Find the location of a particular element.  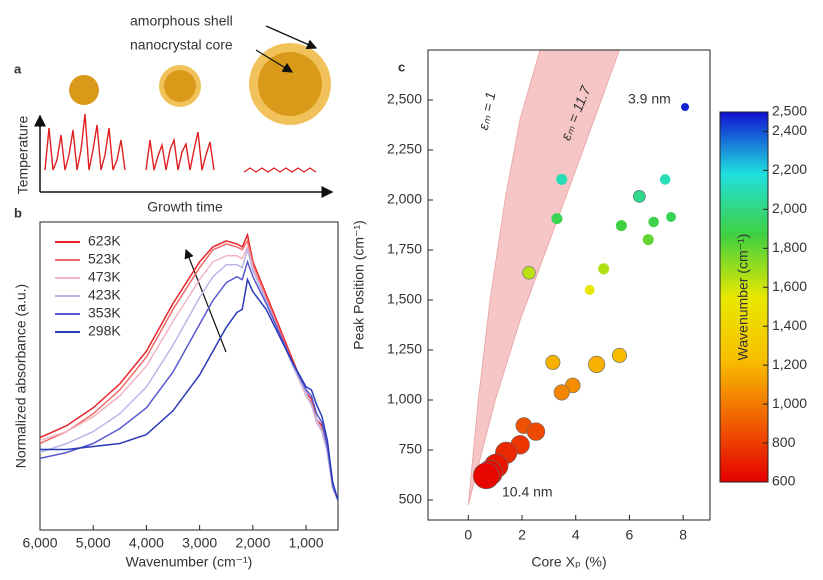

legend-label: 423K is located at coordinates (104, 295).